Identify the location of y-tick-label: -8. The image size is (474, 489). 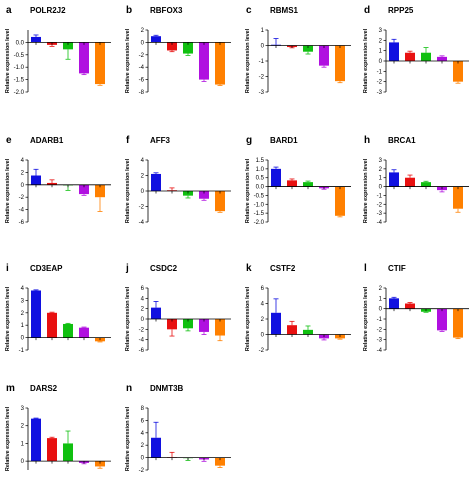
(142, 93).